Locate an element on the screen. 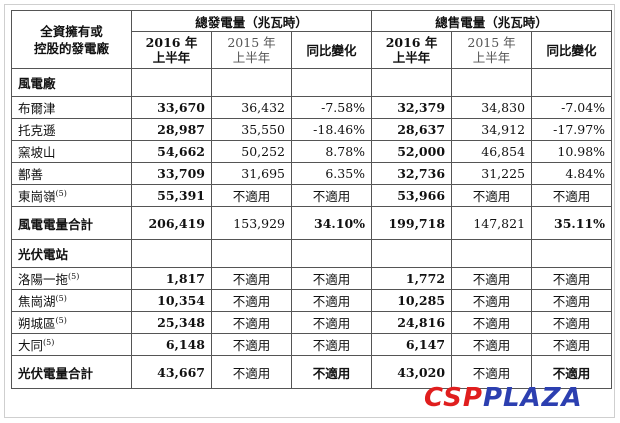 This screenshot has height=423, width=620. sale-2016: 52,000 is located at coordinates (412, 151).